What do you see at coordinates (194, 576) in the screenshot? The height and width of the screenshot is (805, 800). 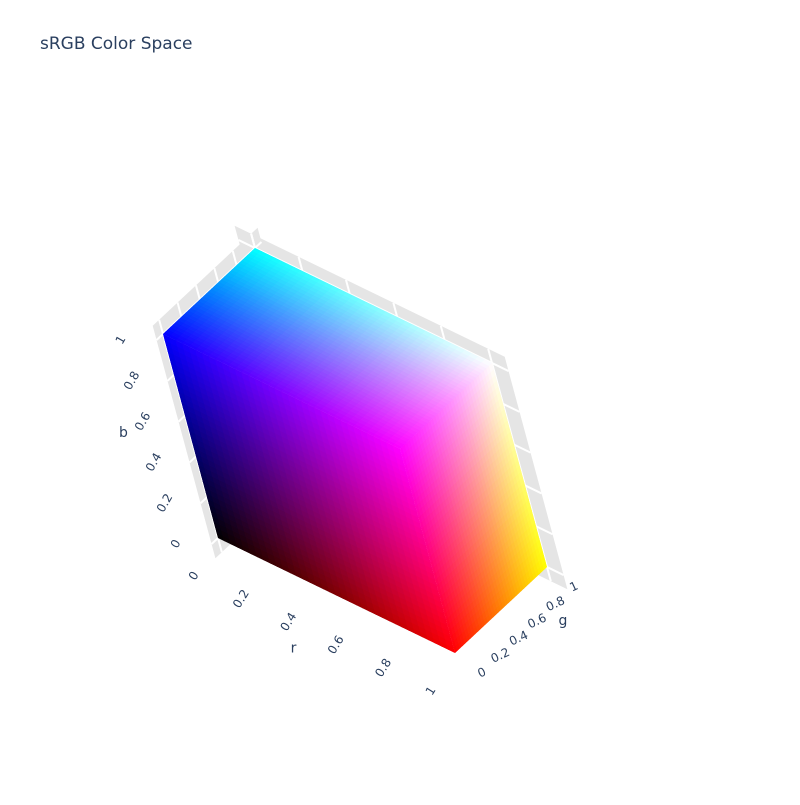 I see `r-tick-label: 0` at bounding box center [194, 576].